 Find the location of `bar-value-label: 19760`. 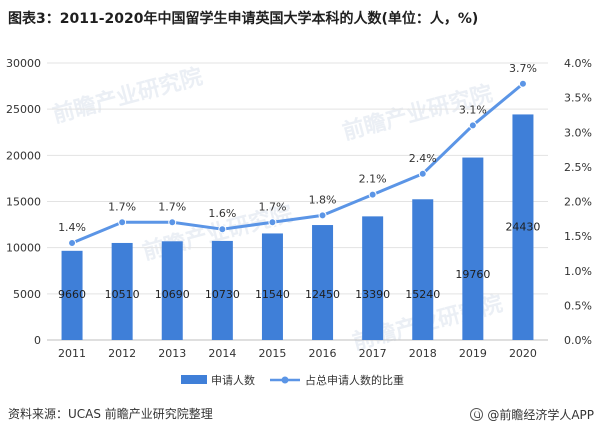

bar-value-label: 19760 is located at coordinates (472, 274).